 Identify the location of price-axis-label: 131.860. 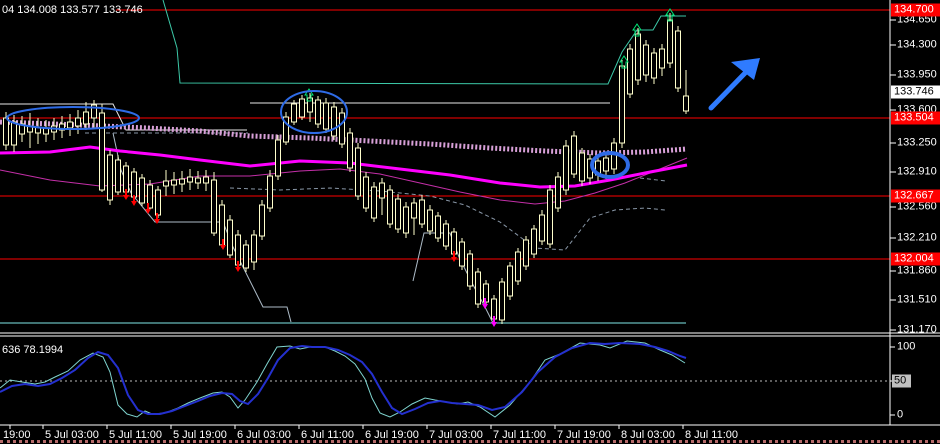
(917, 270).